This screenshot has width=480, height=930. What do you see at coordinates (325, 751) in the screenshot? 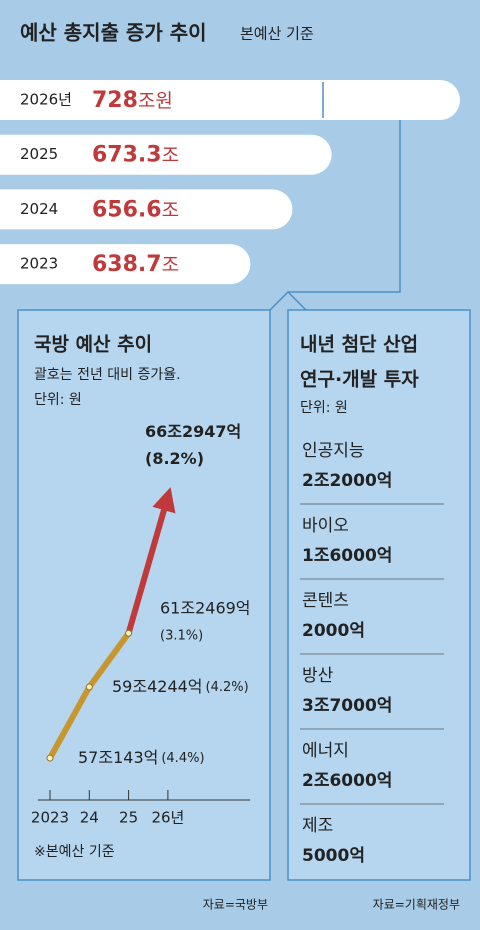
I see `item-name: 에너지` at bounding box center [325, 751].